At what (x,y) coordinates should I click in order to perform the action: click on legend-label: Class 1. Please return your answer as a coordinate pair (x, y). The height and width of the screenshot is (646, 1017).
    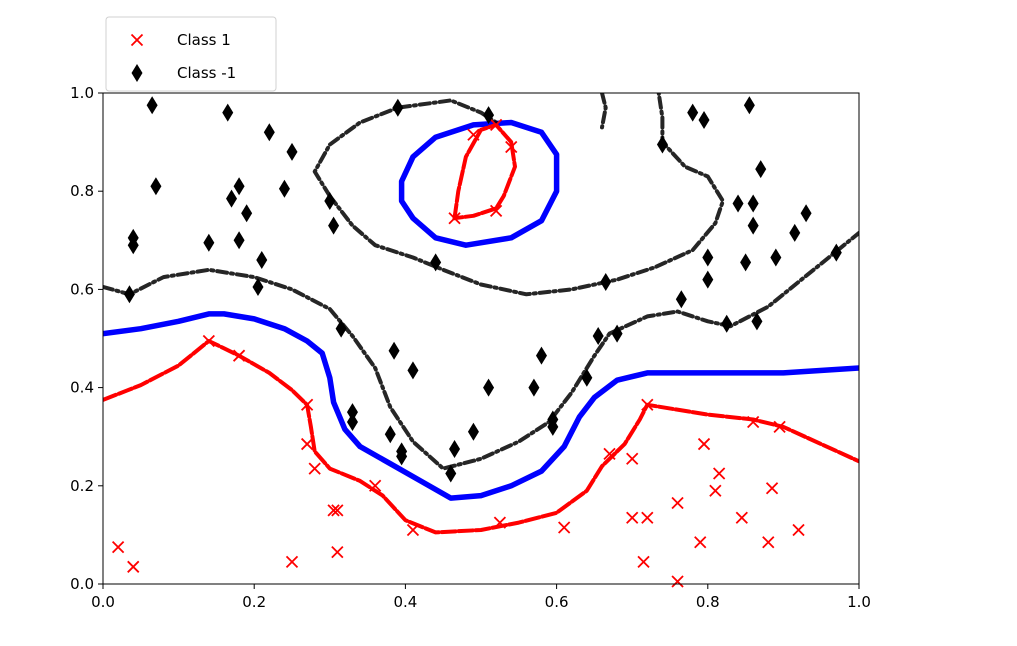
    Looking at the image, I should click on (204, 40).